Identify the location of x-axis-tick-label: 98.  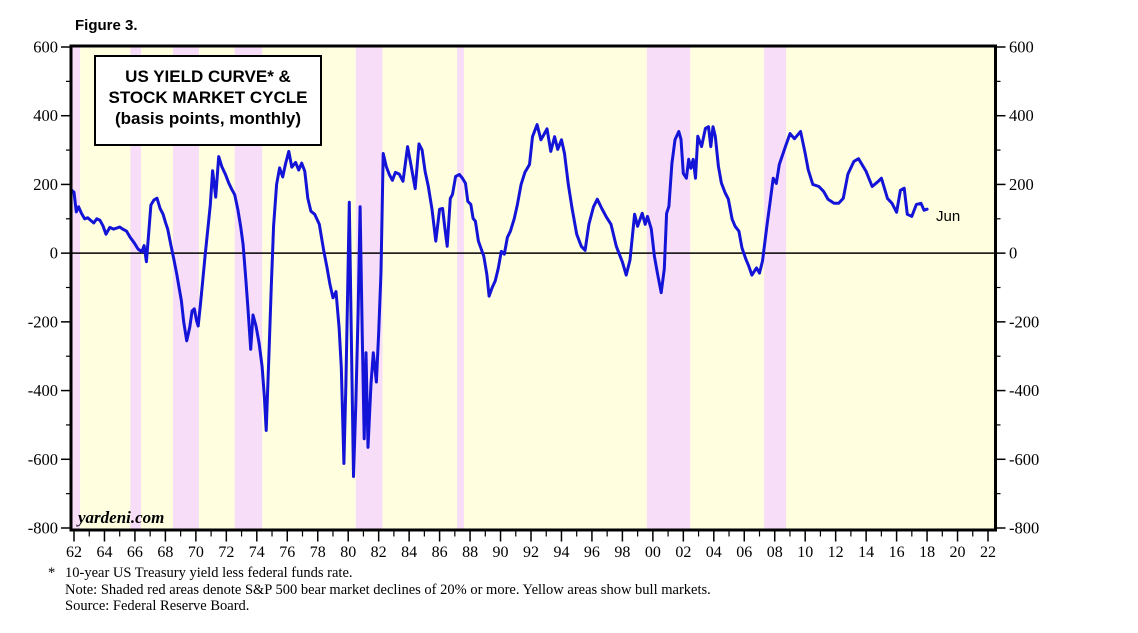
(622, 552).